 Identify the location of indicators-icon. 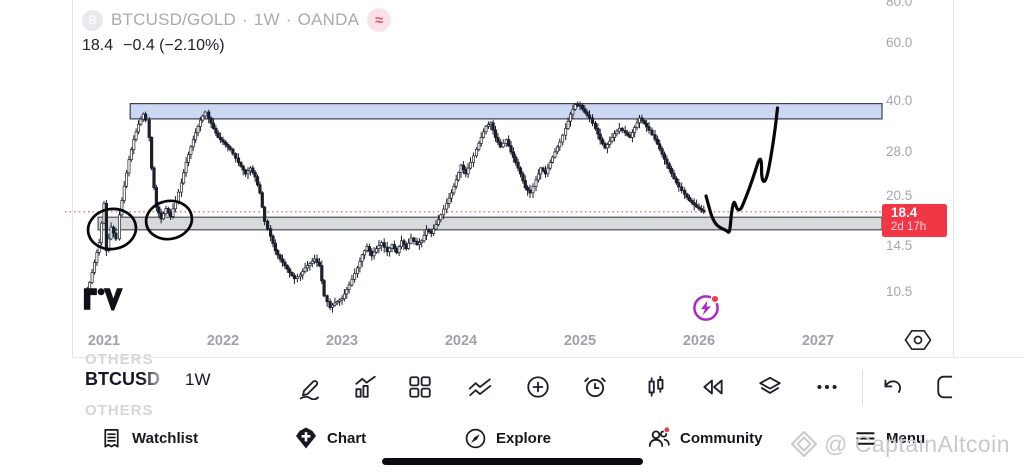
(365, 386).